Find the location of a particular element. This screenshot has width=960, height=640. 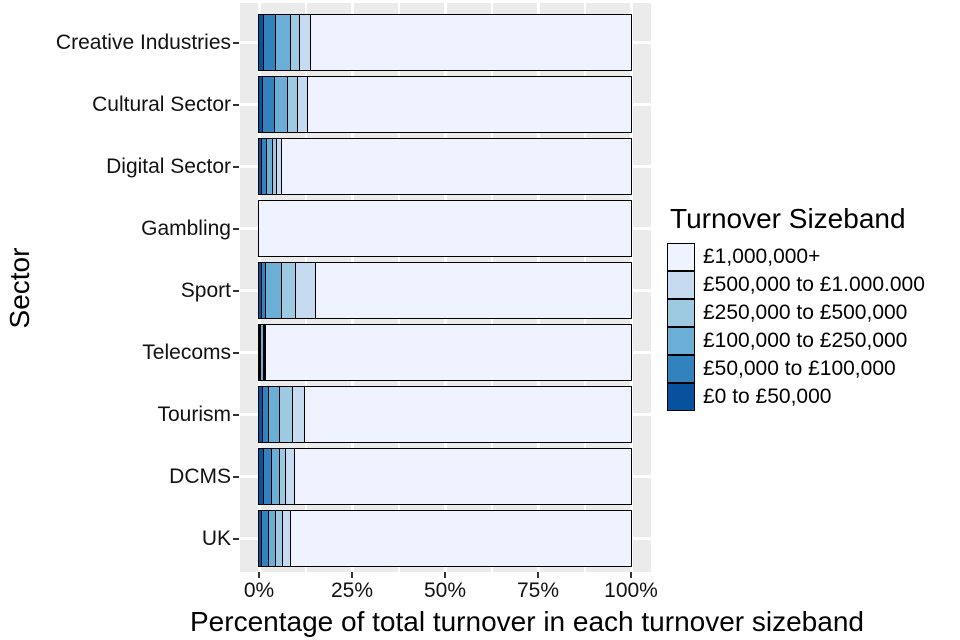

bar-dcms is located at coordinates (445, 476).